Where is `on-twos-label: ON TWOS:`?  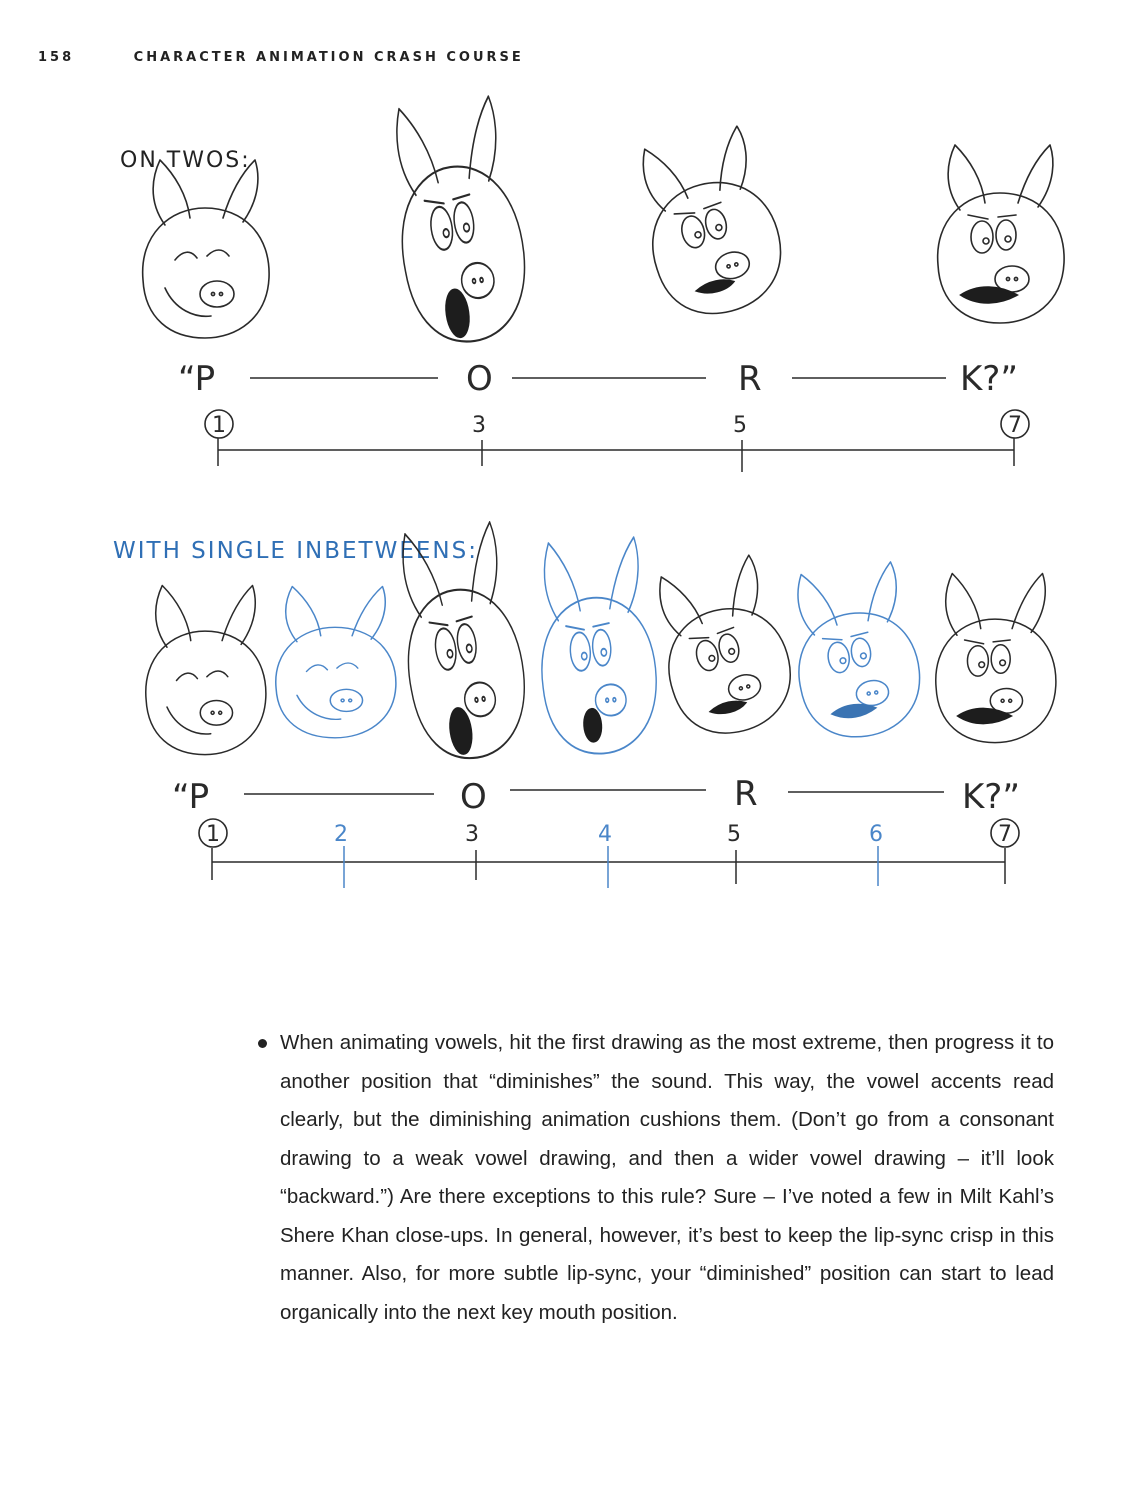
on-twos-label: ON TWOS: is located at coordinates (185, 160).